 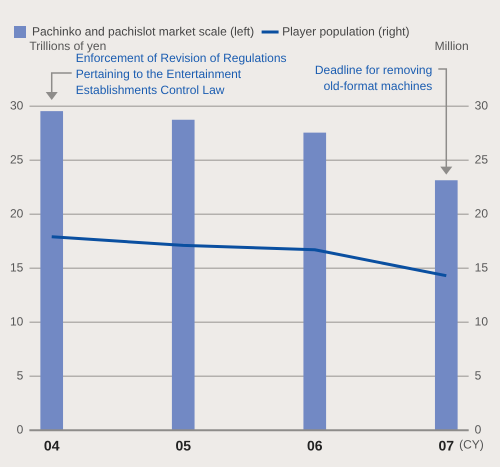 What do you see at coordinates (143, 31) in the screenshot?
I see `legend-label: Pachinko and pachislot market scale (left)` at bounding box center [143, 31].